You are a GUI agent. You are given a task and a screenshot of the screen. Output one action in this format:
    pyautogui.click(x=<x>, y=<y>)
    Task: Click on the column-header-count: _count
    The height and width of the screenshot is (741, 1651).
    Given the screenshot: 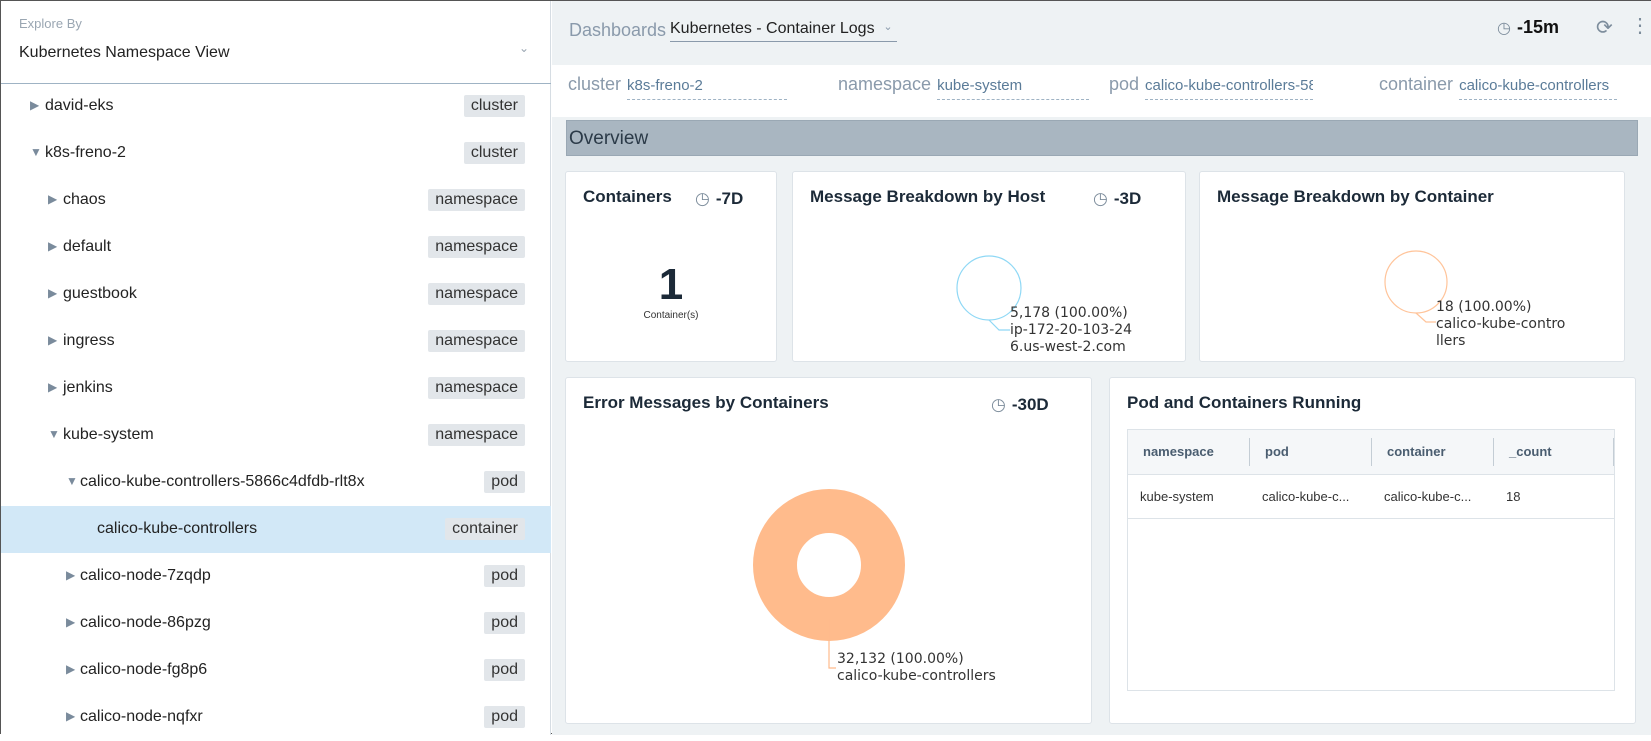 What is the action you would take?
    pyautogui.click(x=1554, y=452)
    